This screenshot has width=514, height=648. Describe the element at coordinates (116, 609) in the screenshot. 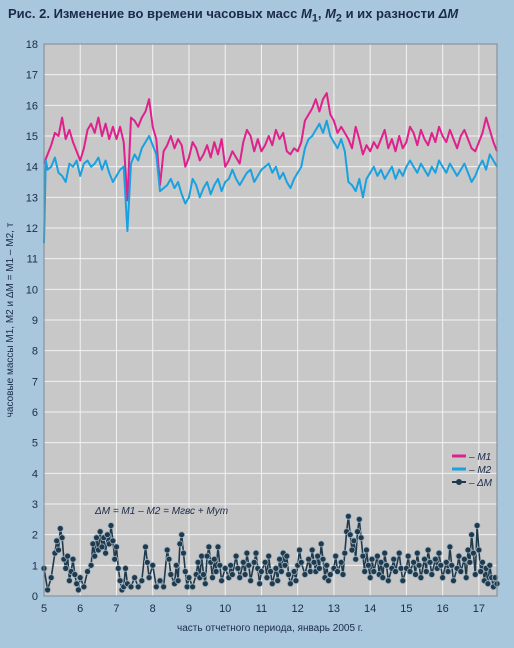

I see `x-tick-label: 7` at that location.